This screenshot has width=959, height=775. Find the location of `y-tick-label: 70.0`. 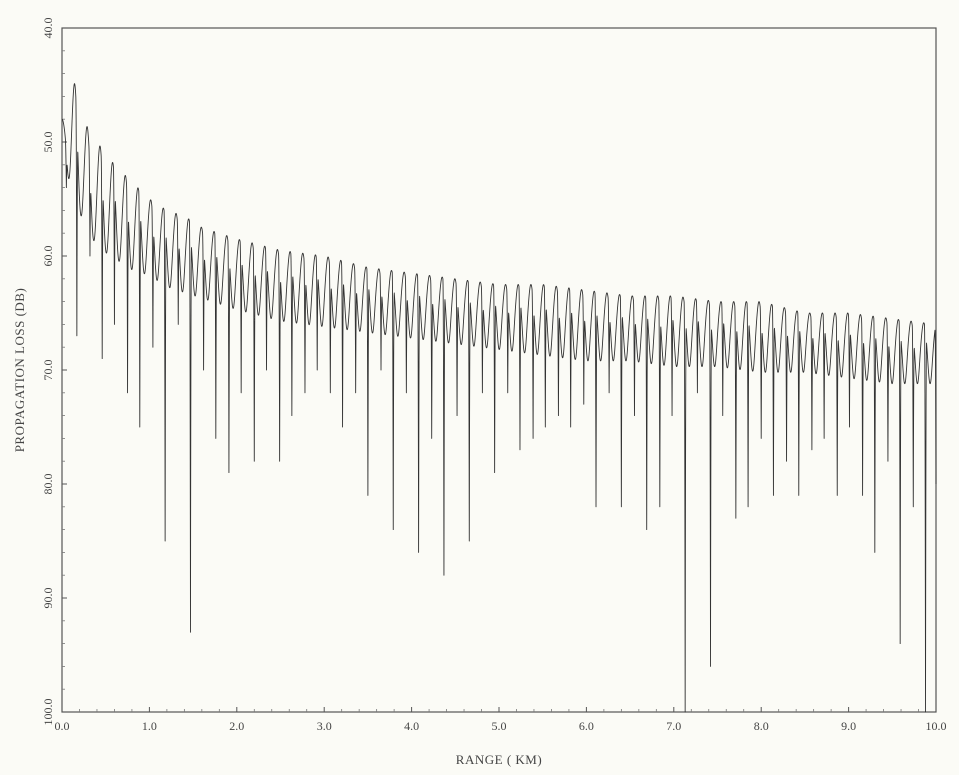

y-tick-label: 70.0 is located at coordinates (48, 370).